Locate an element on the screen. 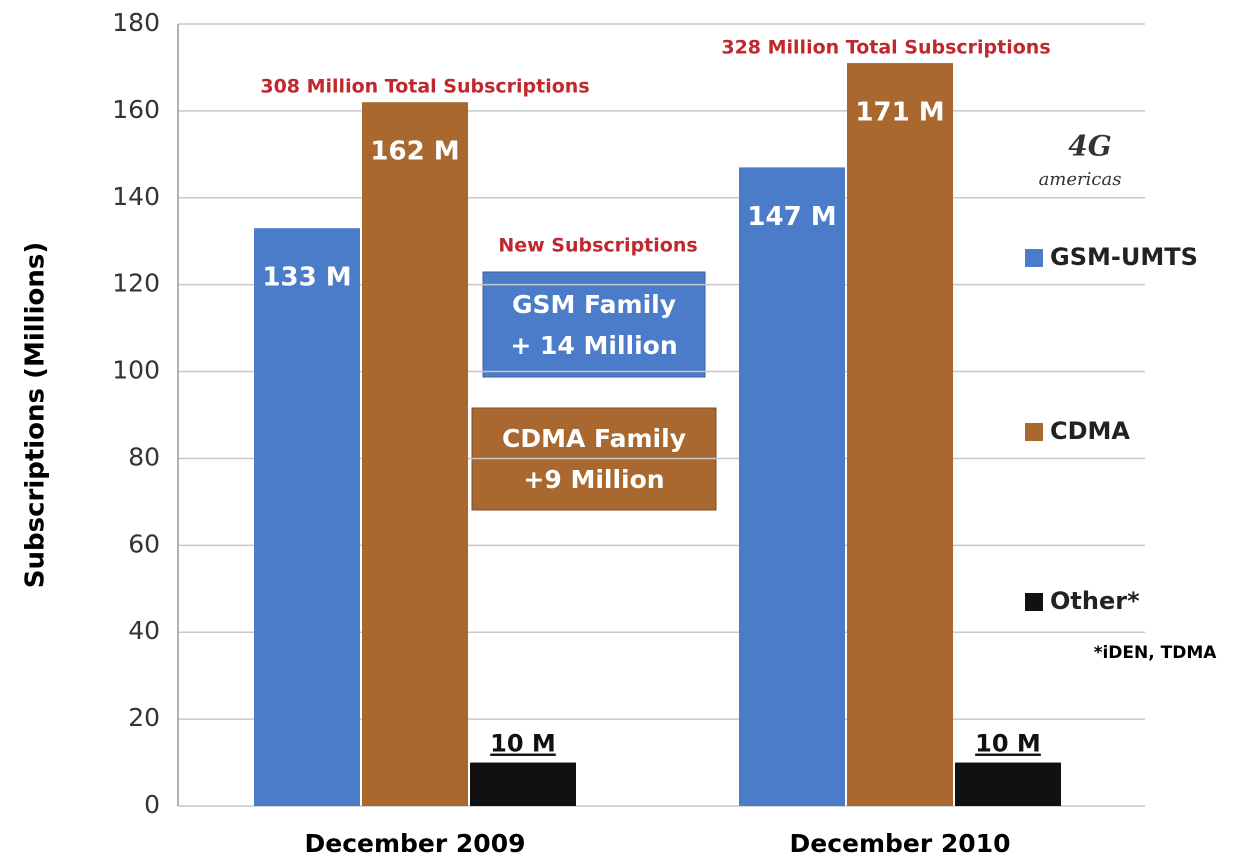  footnote: *iDEN, TDMA is located at coordinates (1156, 653).